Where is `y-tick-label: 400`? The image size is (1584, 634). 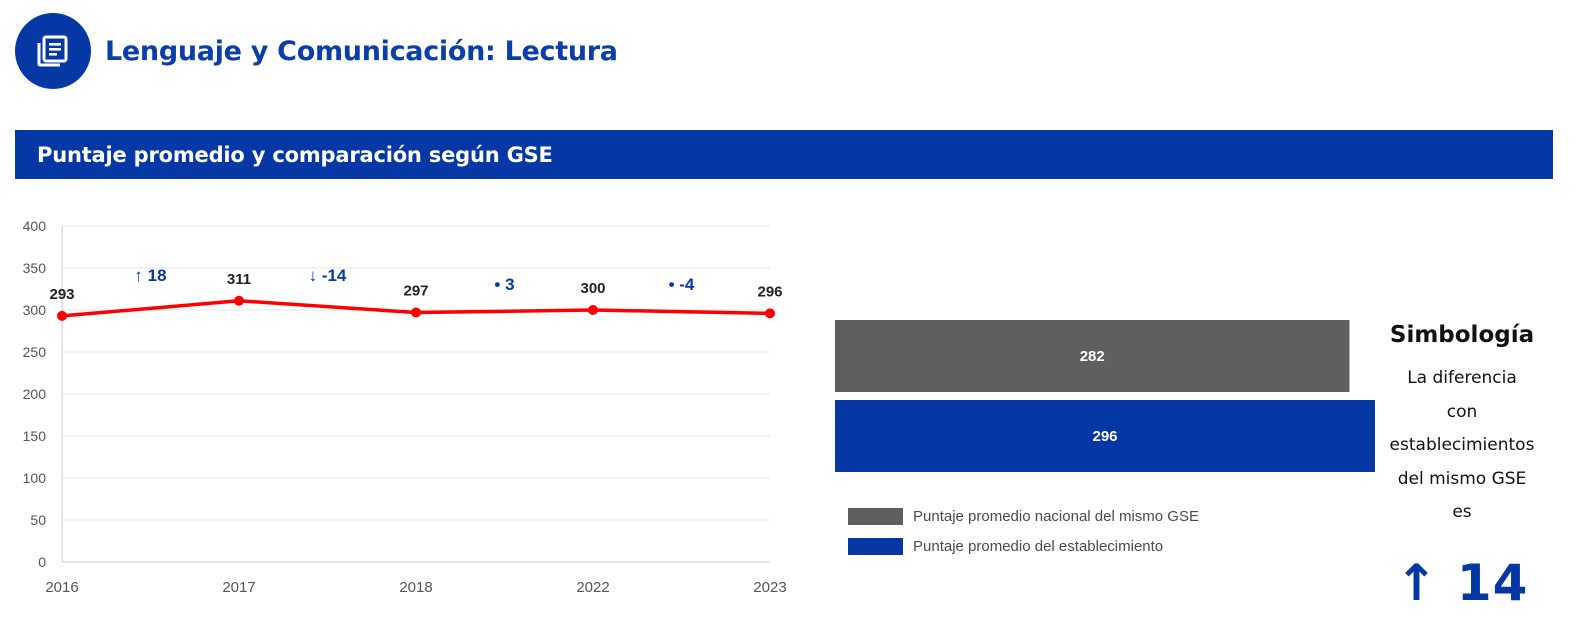 y-tick-label: 400 is located at coordinates (35, 226).